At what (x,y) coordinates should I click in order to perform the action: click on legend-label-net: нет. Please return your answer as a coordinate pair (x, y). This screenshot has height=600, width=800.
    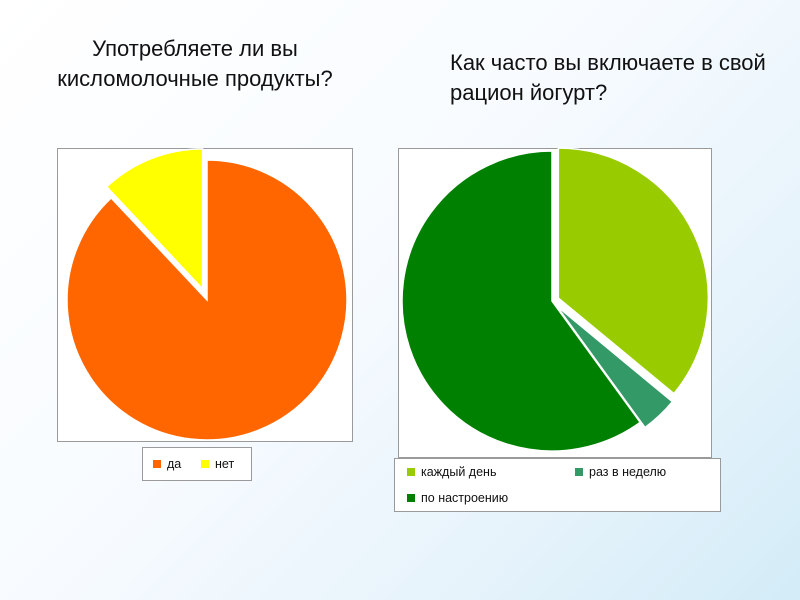
    Looking at the image, I should click on (225, 464).